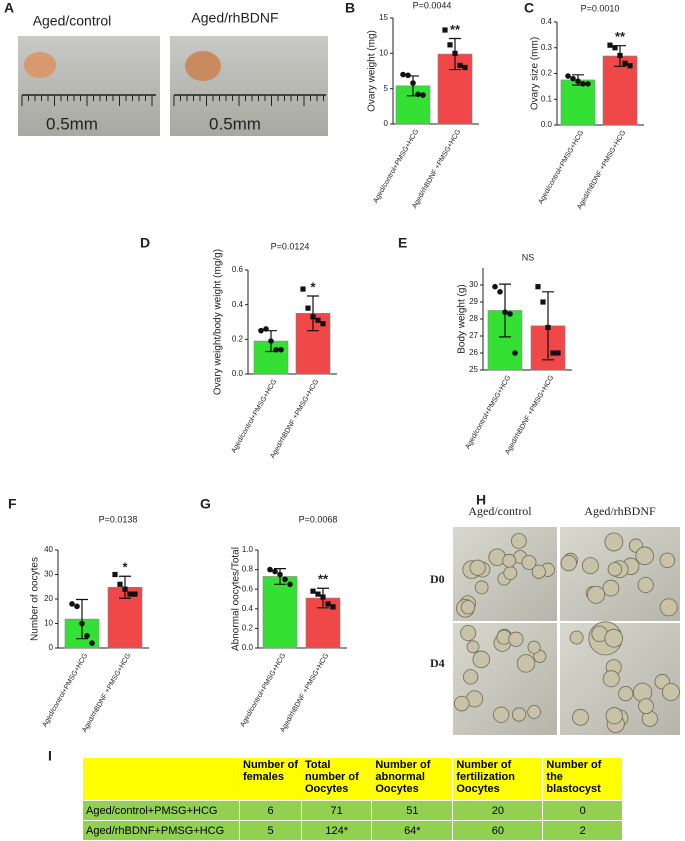  Describe the element at coordinates (473, 352) in the screenshot. I see `y-tick-label: 26` at that location.